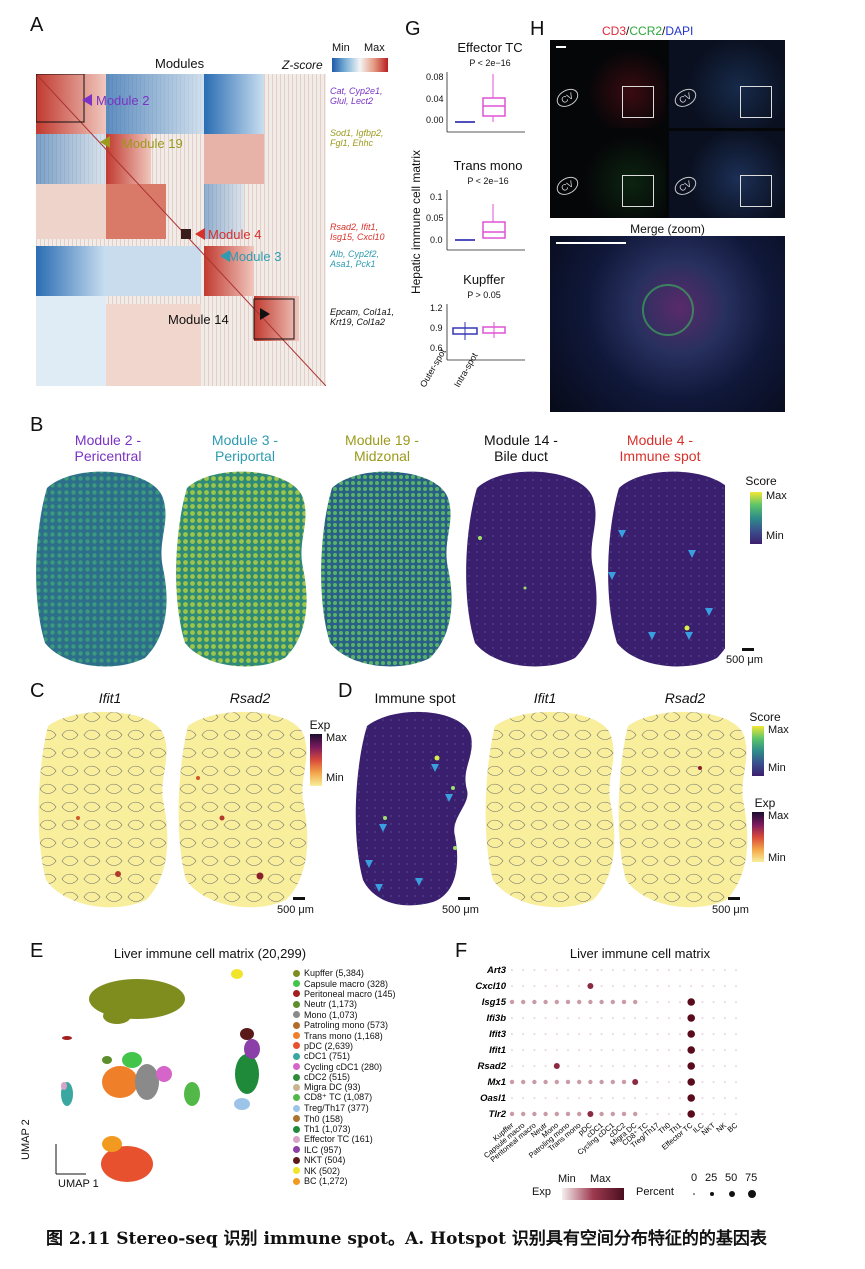 The image size is (865, 1269). What do you see at coordinates (490, 986) in the screenshot?
I see `f-gene-label: Cxcl10` at bounding box center [490, 986].